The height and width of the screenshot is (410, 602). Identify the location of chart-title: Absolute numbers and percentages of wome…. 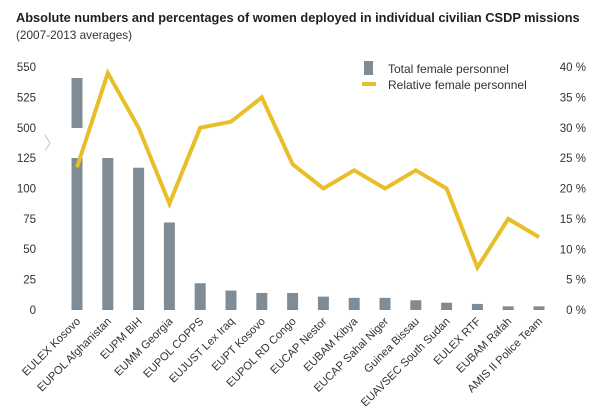
(298, 17).